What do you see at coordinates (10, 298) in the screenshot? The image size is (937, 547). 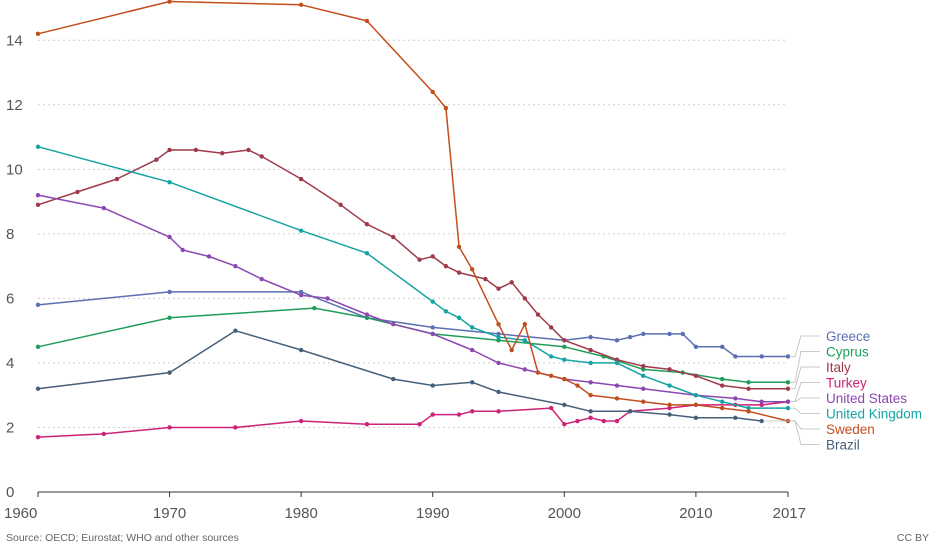 I see `y-tick-label: 6` at bounding box center [10, 298].